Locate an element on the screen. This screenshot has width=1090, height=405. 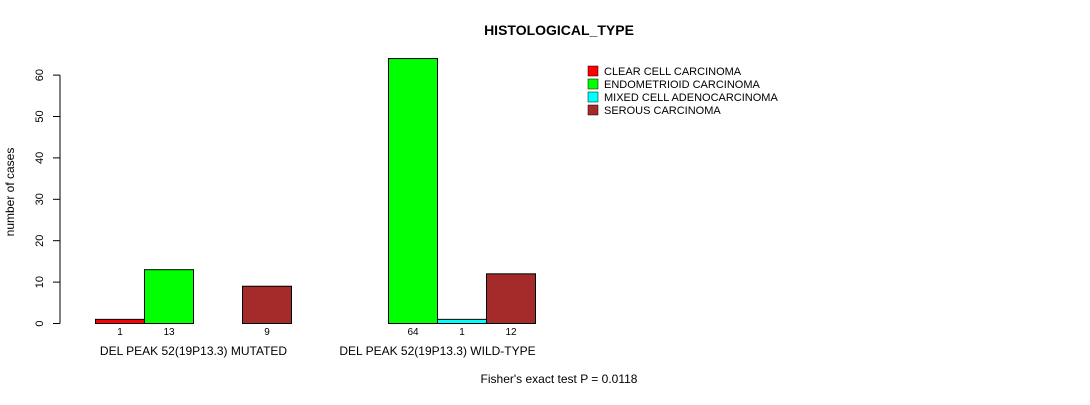
bar-value-label: 9 is located at coordinates (267, 332).